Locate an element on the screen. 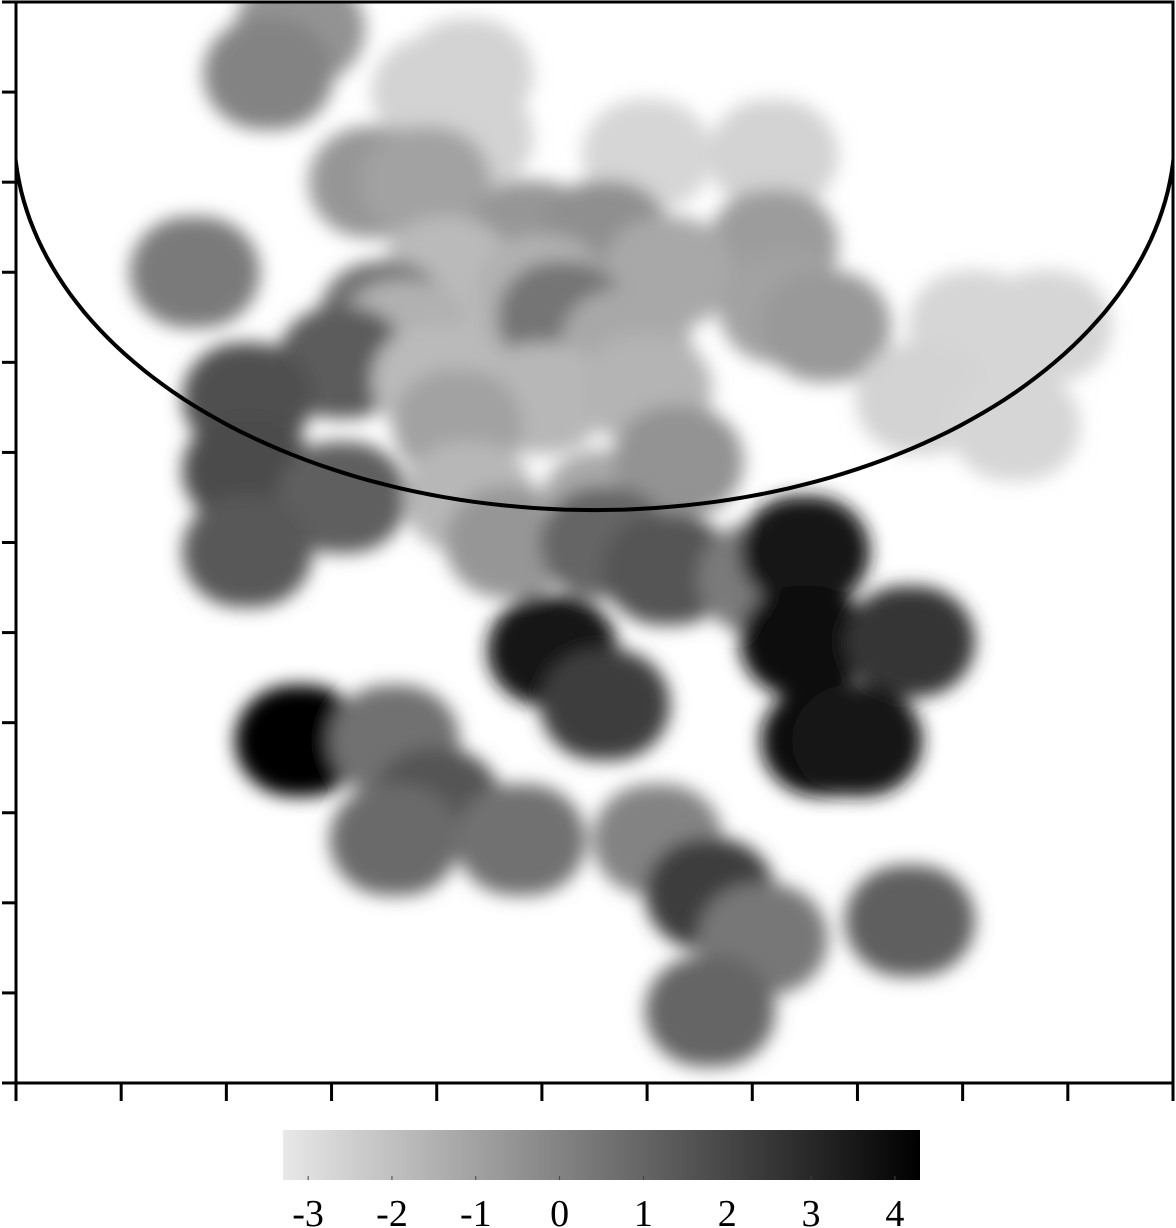 This screenshot has width=1176, height=1228. colorbar-tick-label: -3 is located at coordinates (308, 1210).